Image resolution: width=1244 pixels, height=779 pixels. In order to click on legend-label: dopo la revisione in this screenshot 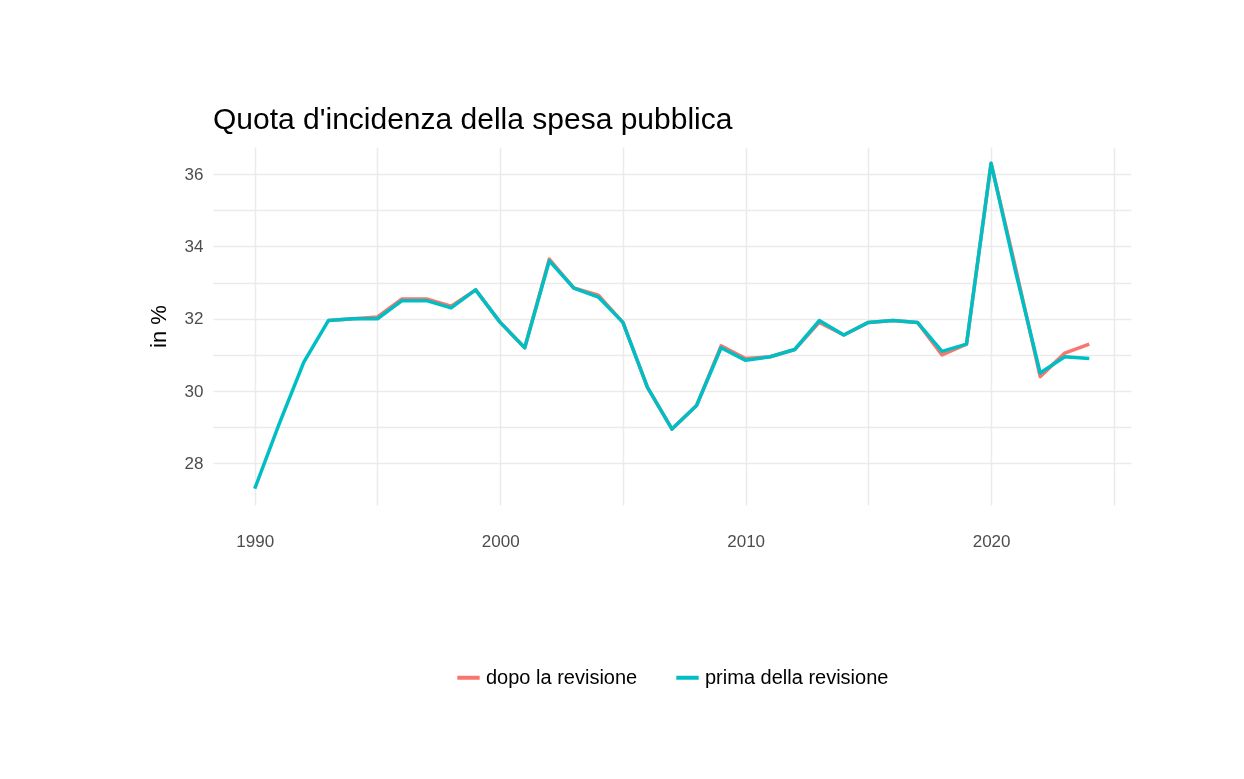, I will do `click(562, 676)`.